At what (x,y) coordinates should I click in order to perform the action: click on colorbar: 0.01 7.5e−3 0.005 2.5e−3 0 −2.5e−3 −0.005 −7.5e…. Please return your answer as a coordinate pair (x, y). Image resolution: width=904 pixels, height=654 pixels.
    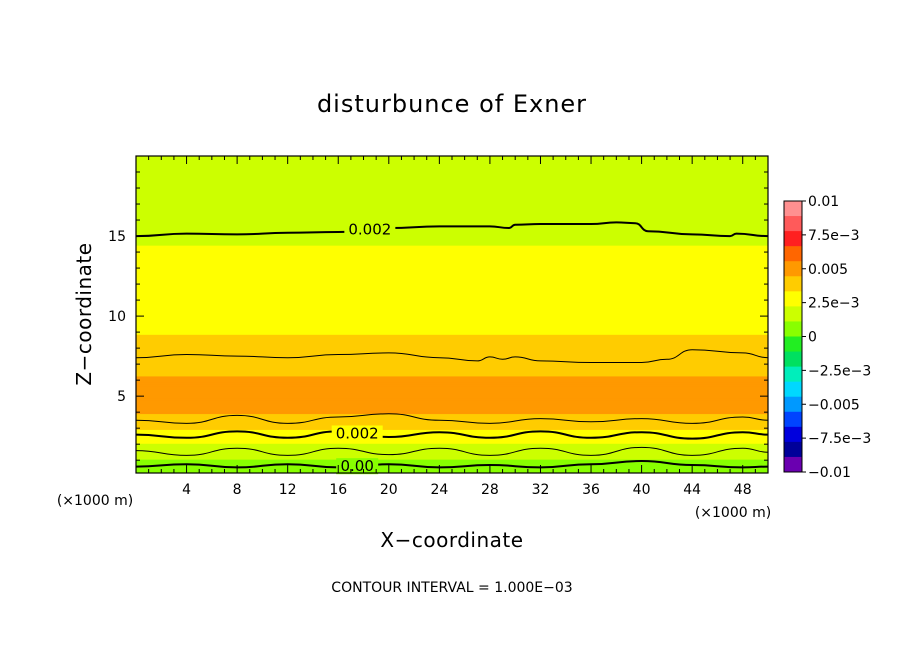
    Looking at the image, I should click on (827, 337).